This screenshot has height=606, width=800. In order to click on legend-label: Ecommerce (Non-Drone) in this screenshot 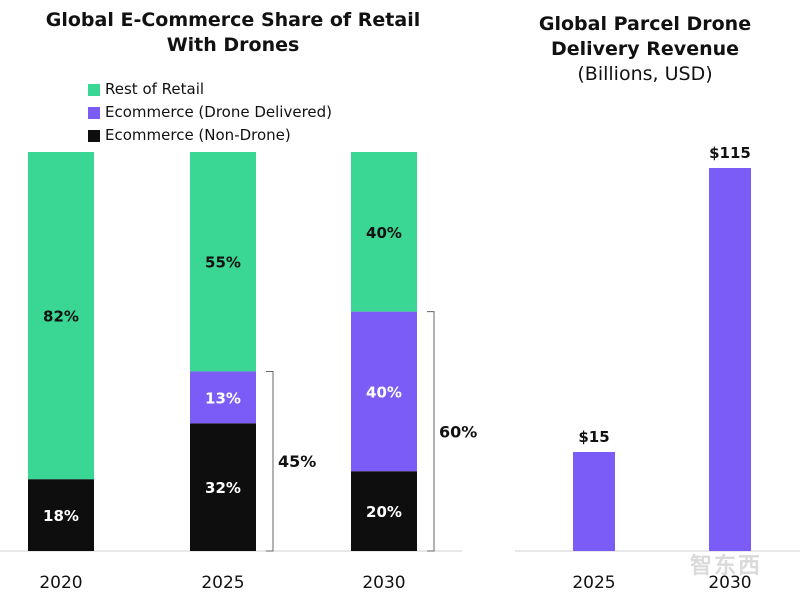, I will do `click(198, 135)`.